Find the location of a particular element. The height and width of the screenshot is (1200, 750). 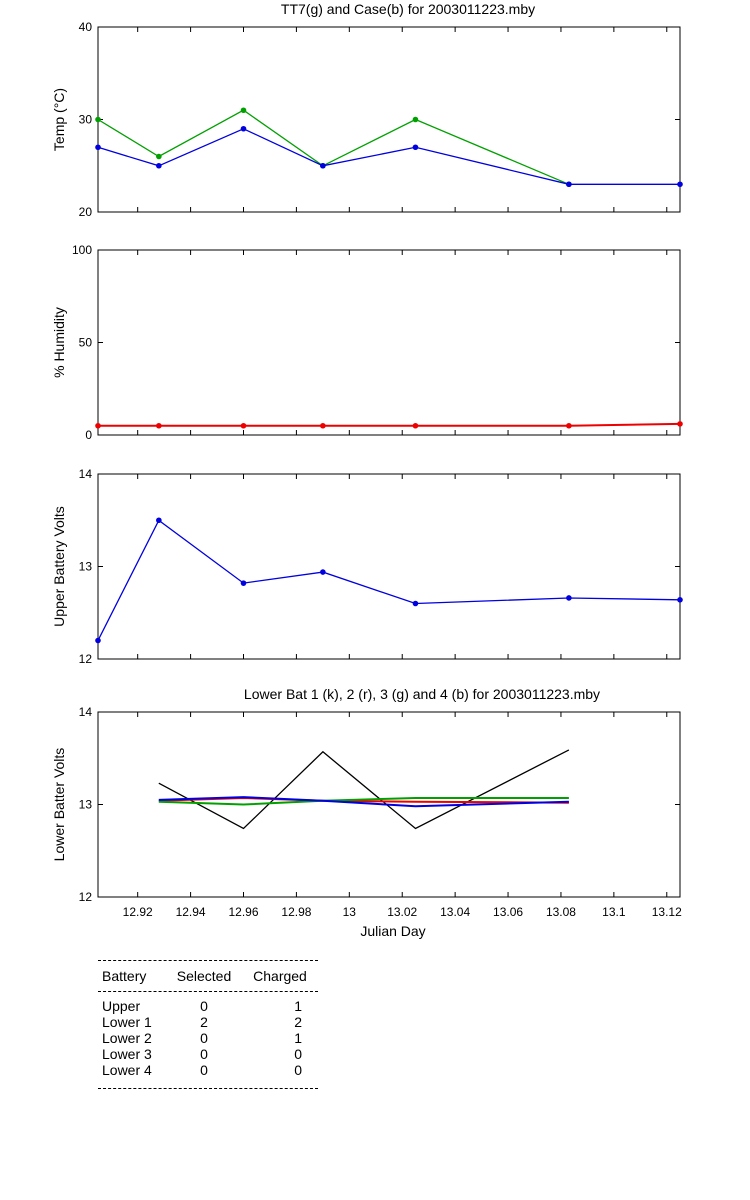

cell-battery: Lower 4 is located at coordinates (127, 1070).